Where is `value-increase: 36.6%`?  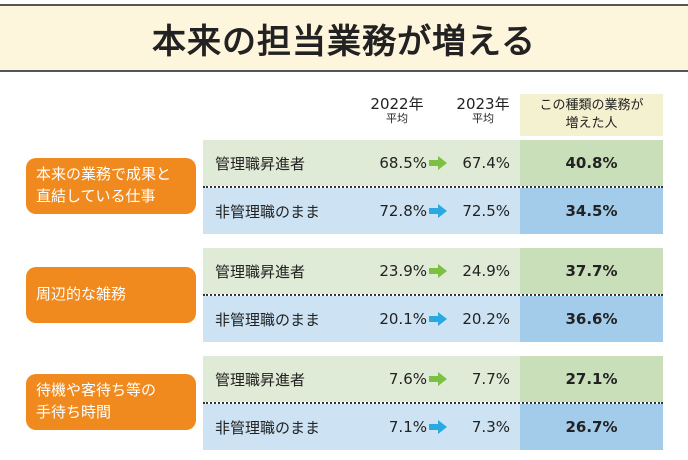 value-increase: 36.6% is located at coordinates (591, 319).